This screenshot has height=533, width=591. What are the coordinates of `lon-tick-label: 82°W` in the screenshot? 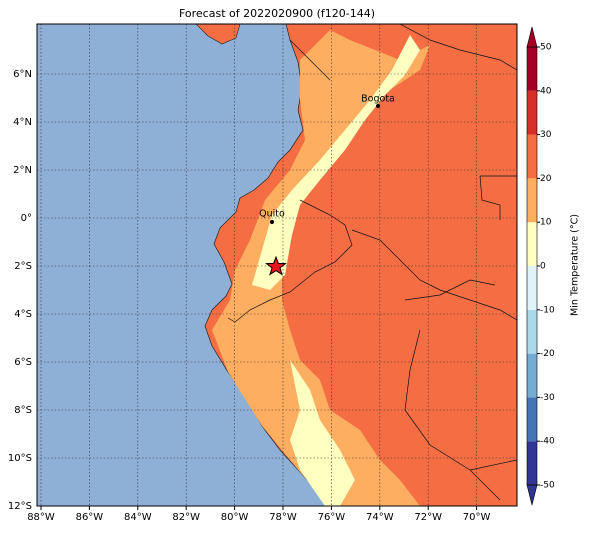 It's located at (186, 517).